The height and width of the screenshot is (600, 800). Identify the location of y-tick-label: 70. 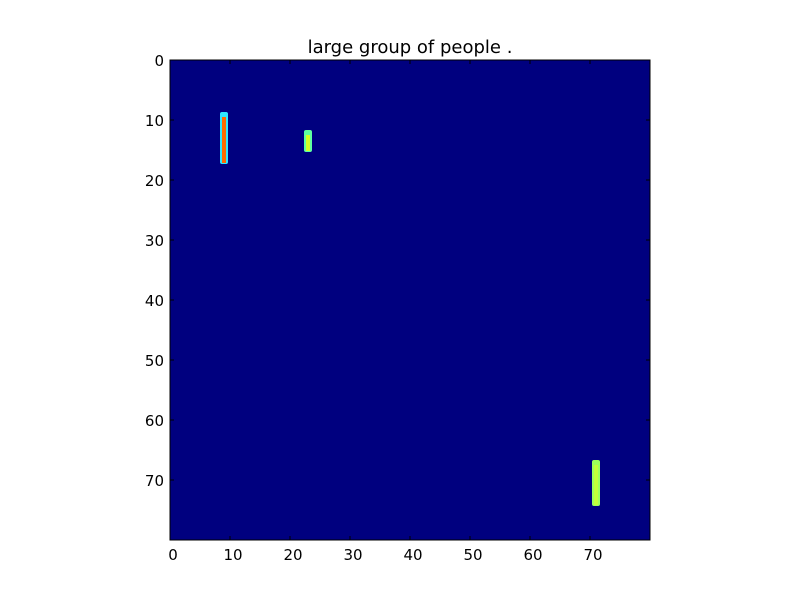
(154, 481).